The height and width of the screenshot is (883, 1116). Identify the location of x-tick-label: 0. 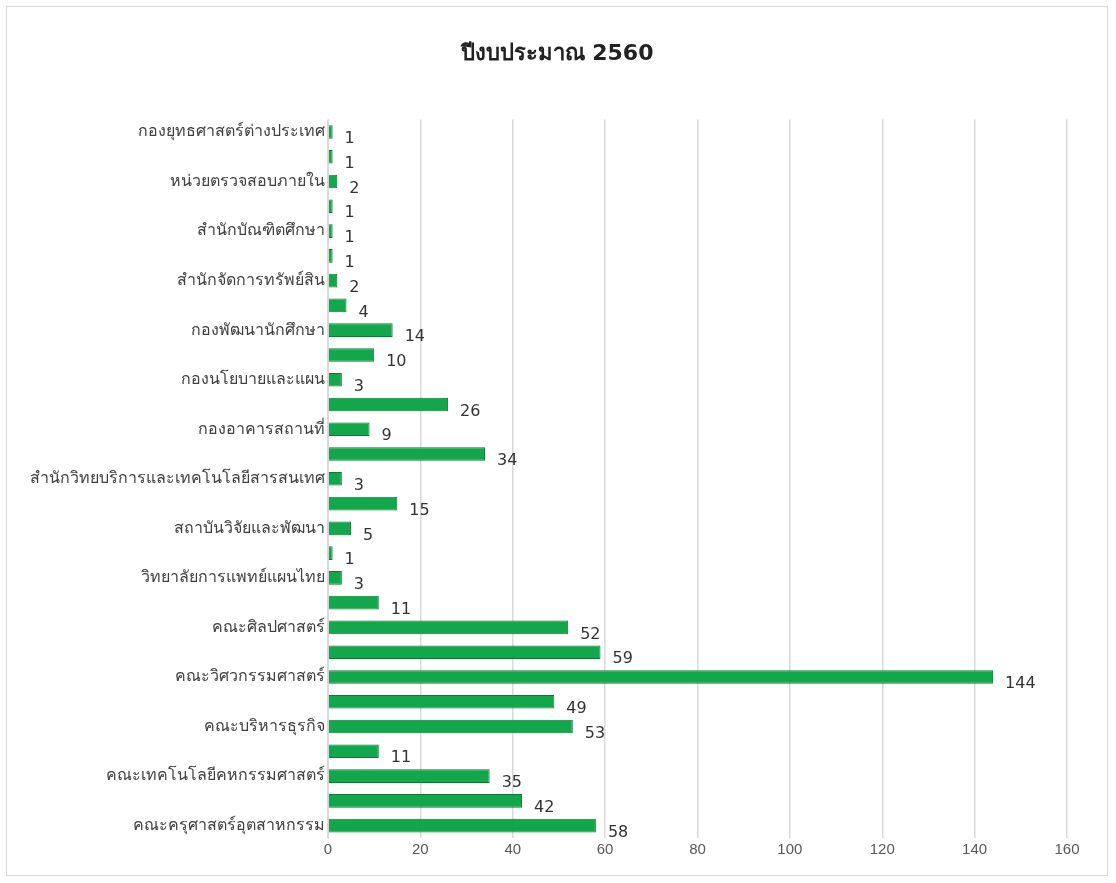
(328, 849).